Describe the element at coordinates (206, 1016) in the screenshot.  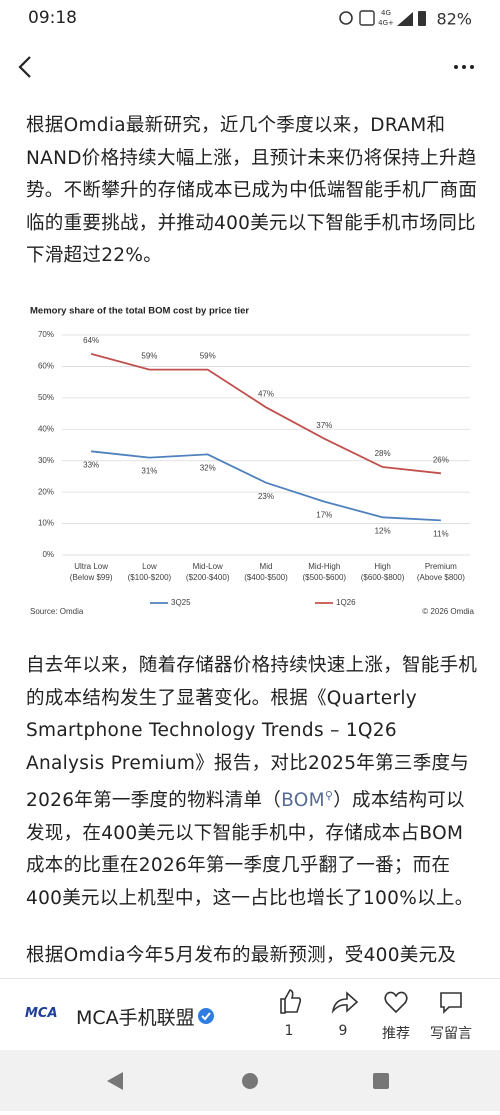
I see `verified-badge` at that location.